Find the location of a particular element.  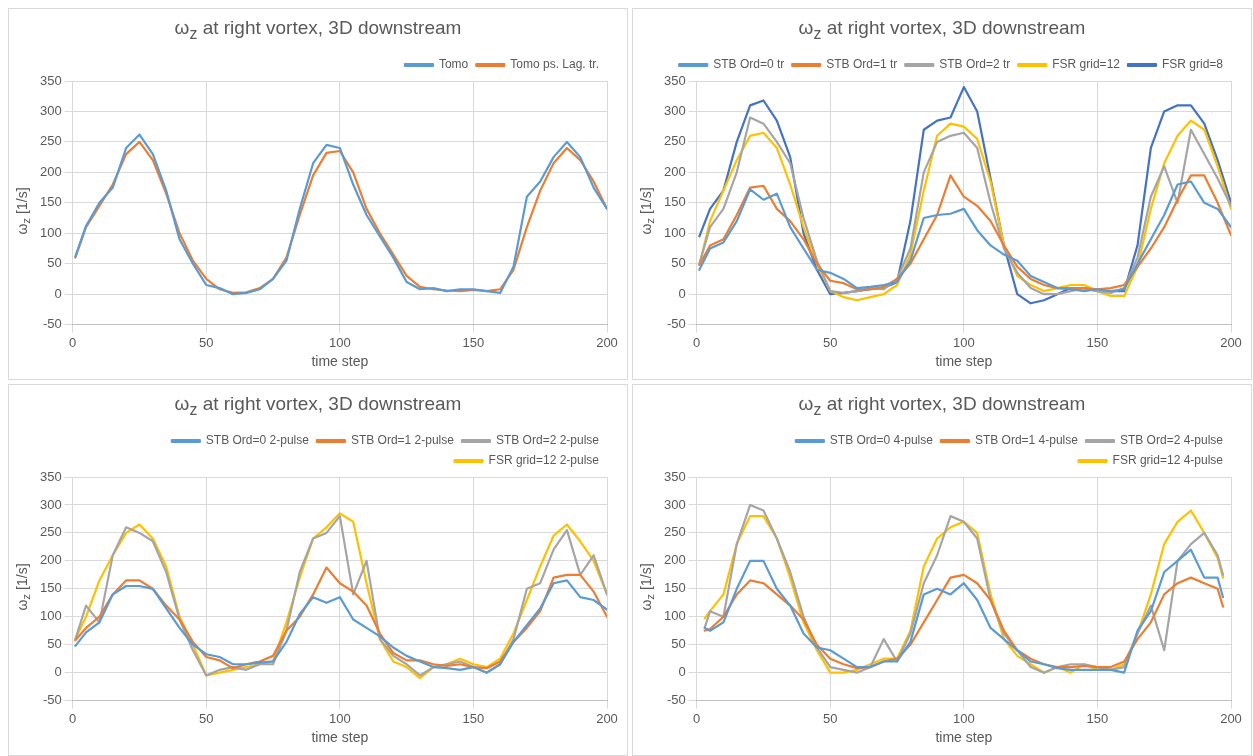

legend-label: FSR grid=12 4-pulse is located at coordinates (1168, 460).